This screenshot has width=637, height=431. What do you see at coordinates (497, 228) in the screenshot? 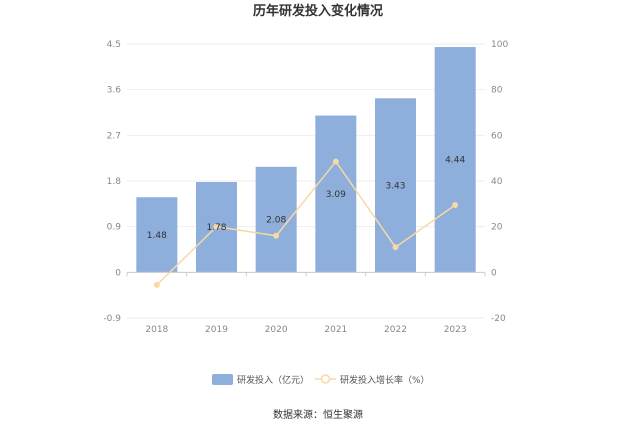
I see `y-right-tick-label: 20` at bounding box center [497, 228].